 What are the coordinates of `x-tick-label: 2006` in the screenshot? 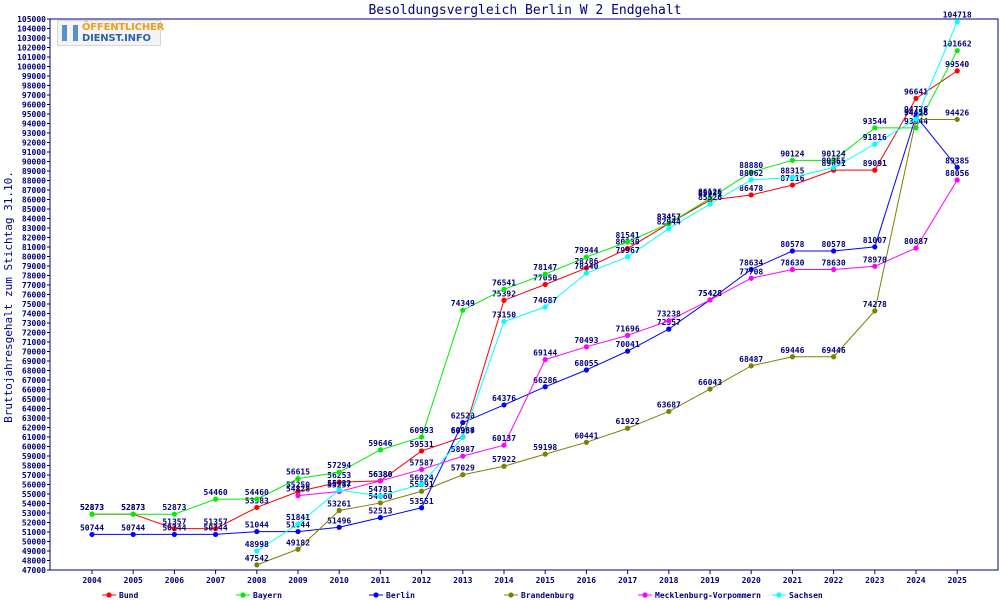 It's located at (174, 580).